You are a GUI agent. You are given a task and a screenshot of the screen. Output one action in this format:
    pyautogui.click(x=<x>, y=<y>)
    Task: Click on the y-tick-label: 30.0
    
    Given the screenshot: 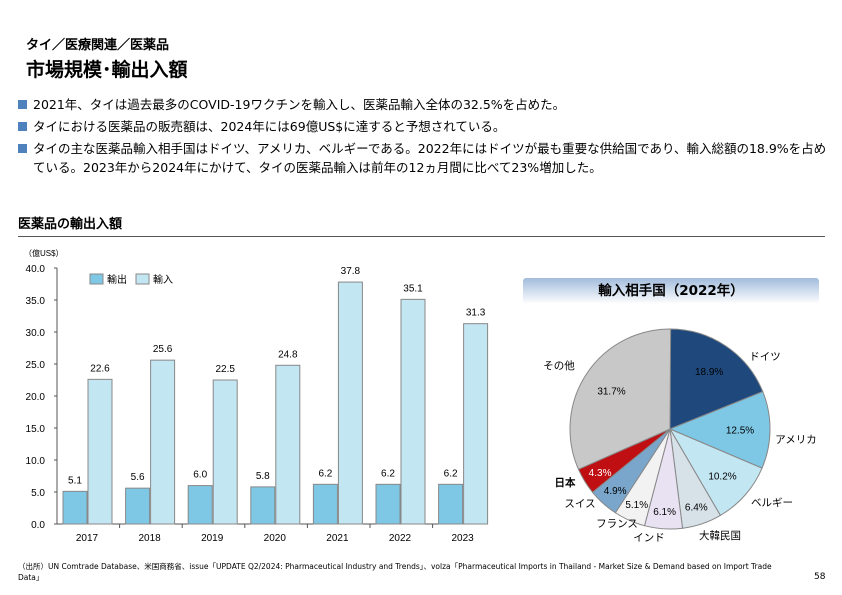 What is the action you would take?
    pyautogui.click(x=36, y=333)
    